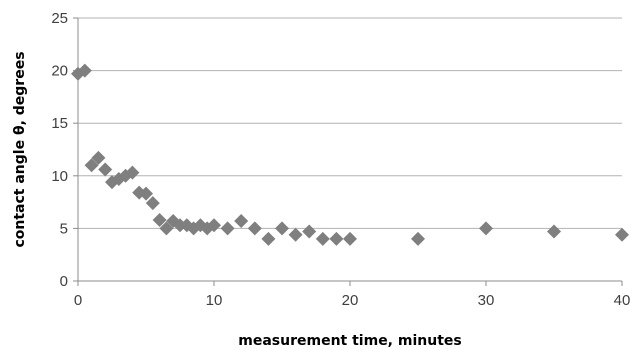 This screenshot has width=632, height=350. Describe the element at coordinates (64, 281) in the screenshot. I see `y-tick-label-0: 0` at that location.